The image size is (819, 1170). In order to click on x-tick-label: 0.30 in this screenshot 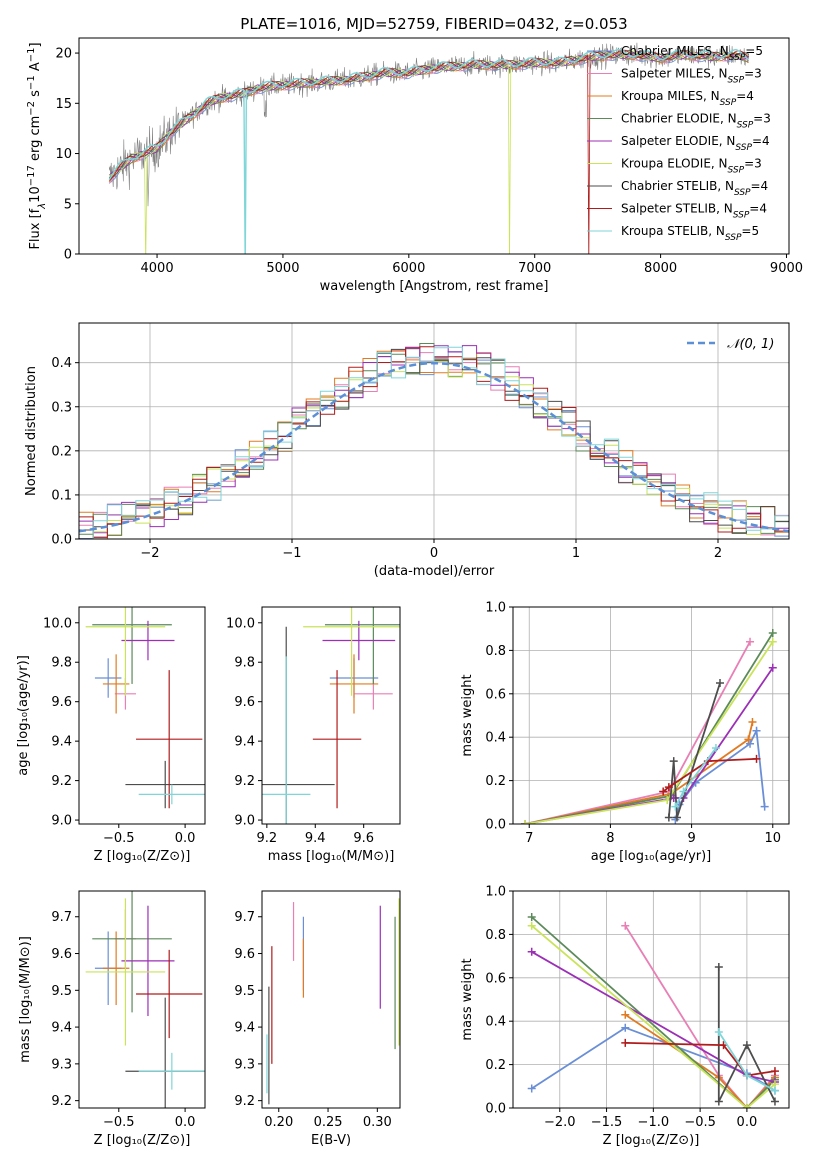, I will do `click(377, 1122)`.